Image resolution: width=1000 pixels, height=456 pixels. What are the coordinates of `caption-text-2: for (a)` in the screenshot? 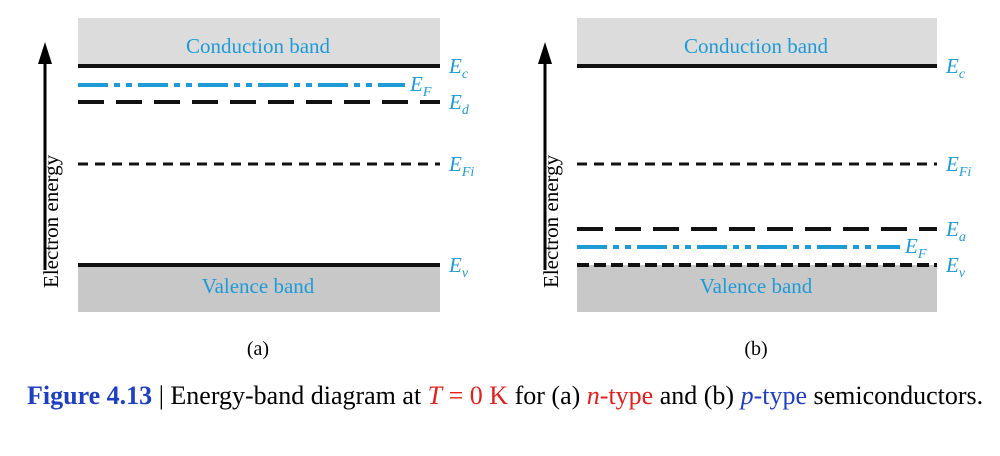 It's located at (547, 395).